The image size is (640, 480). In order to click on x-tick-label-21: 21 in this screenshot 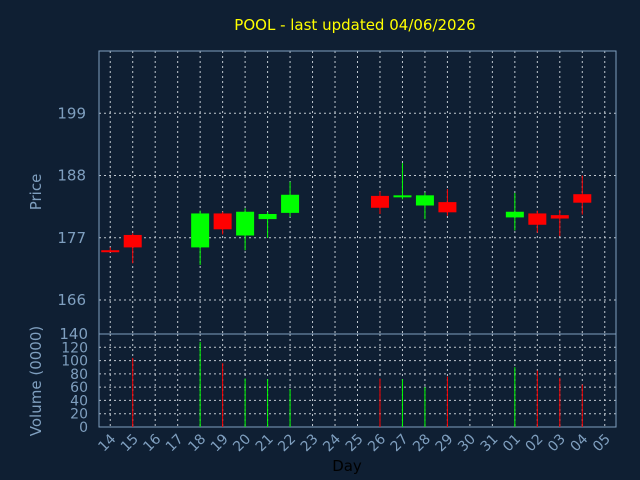, I will do `click(265, 443)`.